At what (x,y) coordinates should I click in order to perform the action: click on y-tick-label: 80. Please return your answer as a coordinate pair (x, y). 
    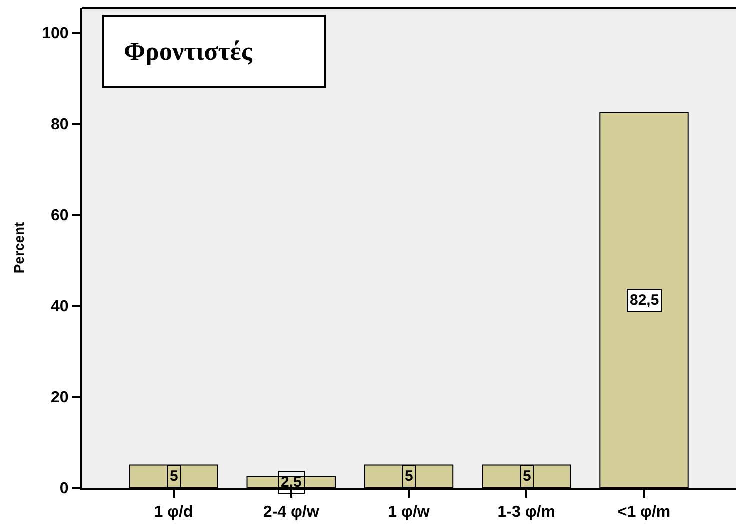
    Looking at the image, I should click on (60, 125).